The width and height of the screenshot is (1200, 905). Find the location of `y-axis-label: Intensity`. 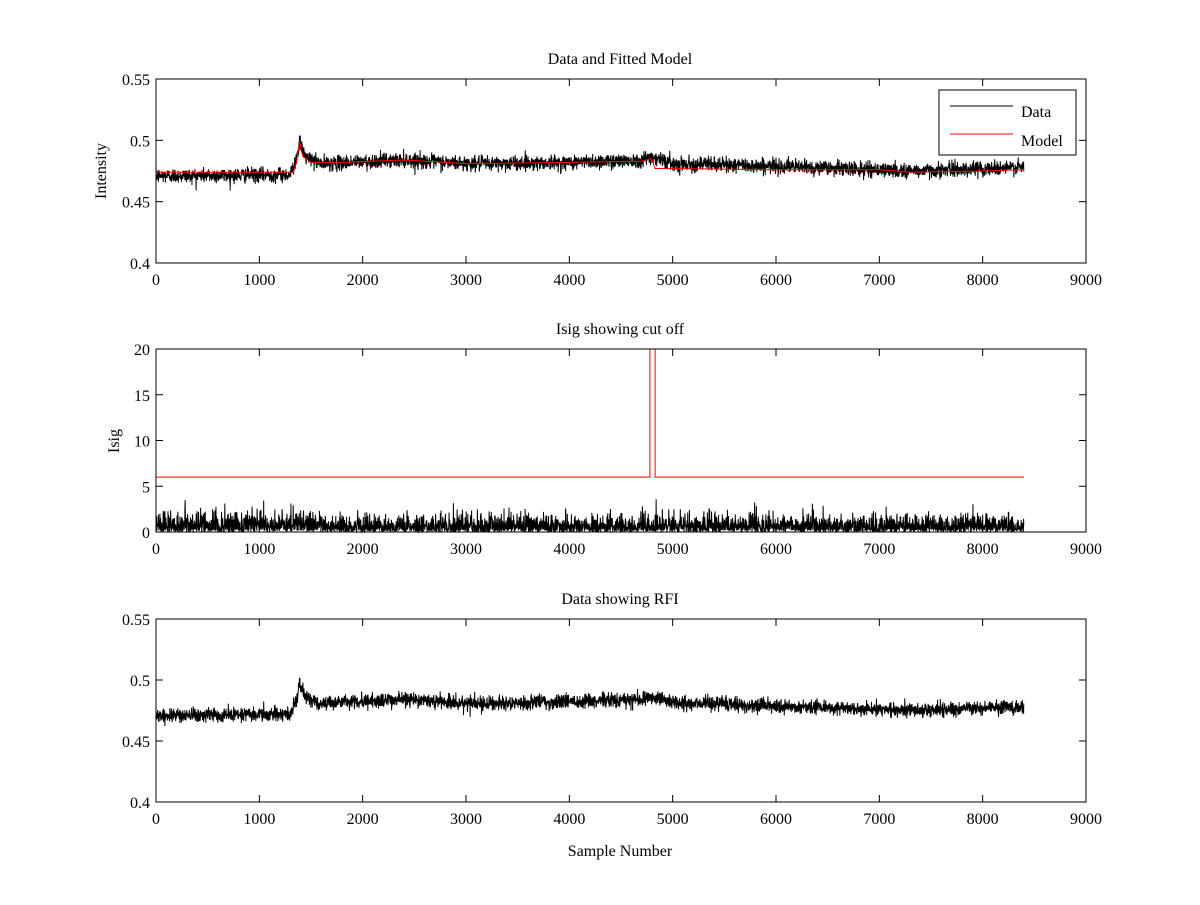

y-axis-label: Intensity is located at coordinates (101, 171).